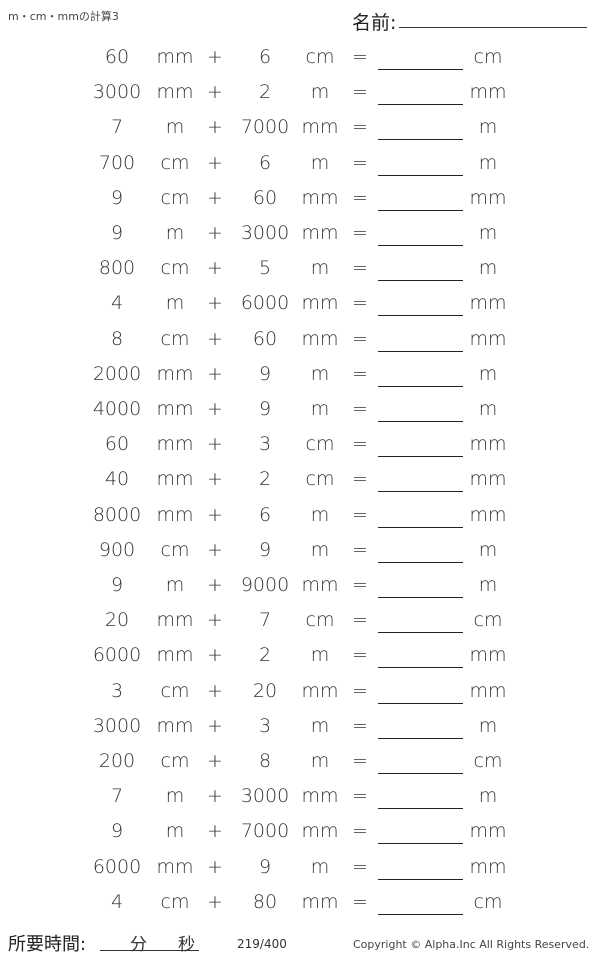  What do you see at coordinates (265, 268) in the screenshot?
I see `operand-2: 5` at bounding box center [265, 268].